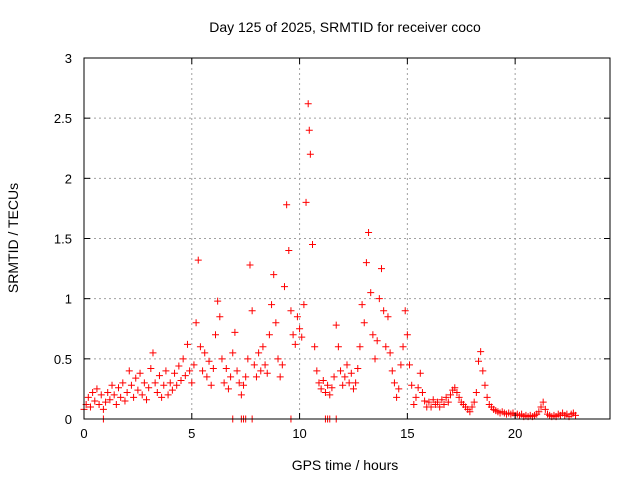 The height and width of the screenshot is (480, 640). I want to click on x-axis-label: GPS time / hours, so click(345, 465).